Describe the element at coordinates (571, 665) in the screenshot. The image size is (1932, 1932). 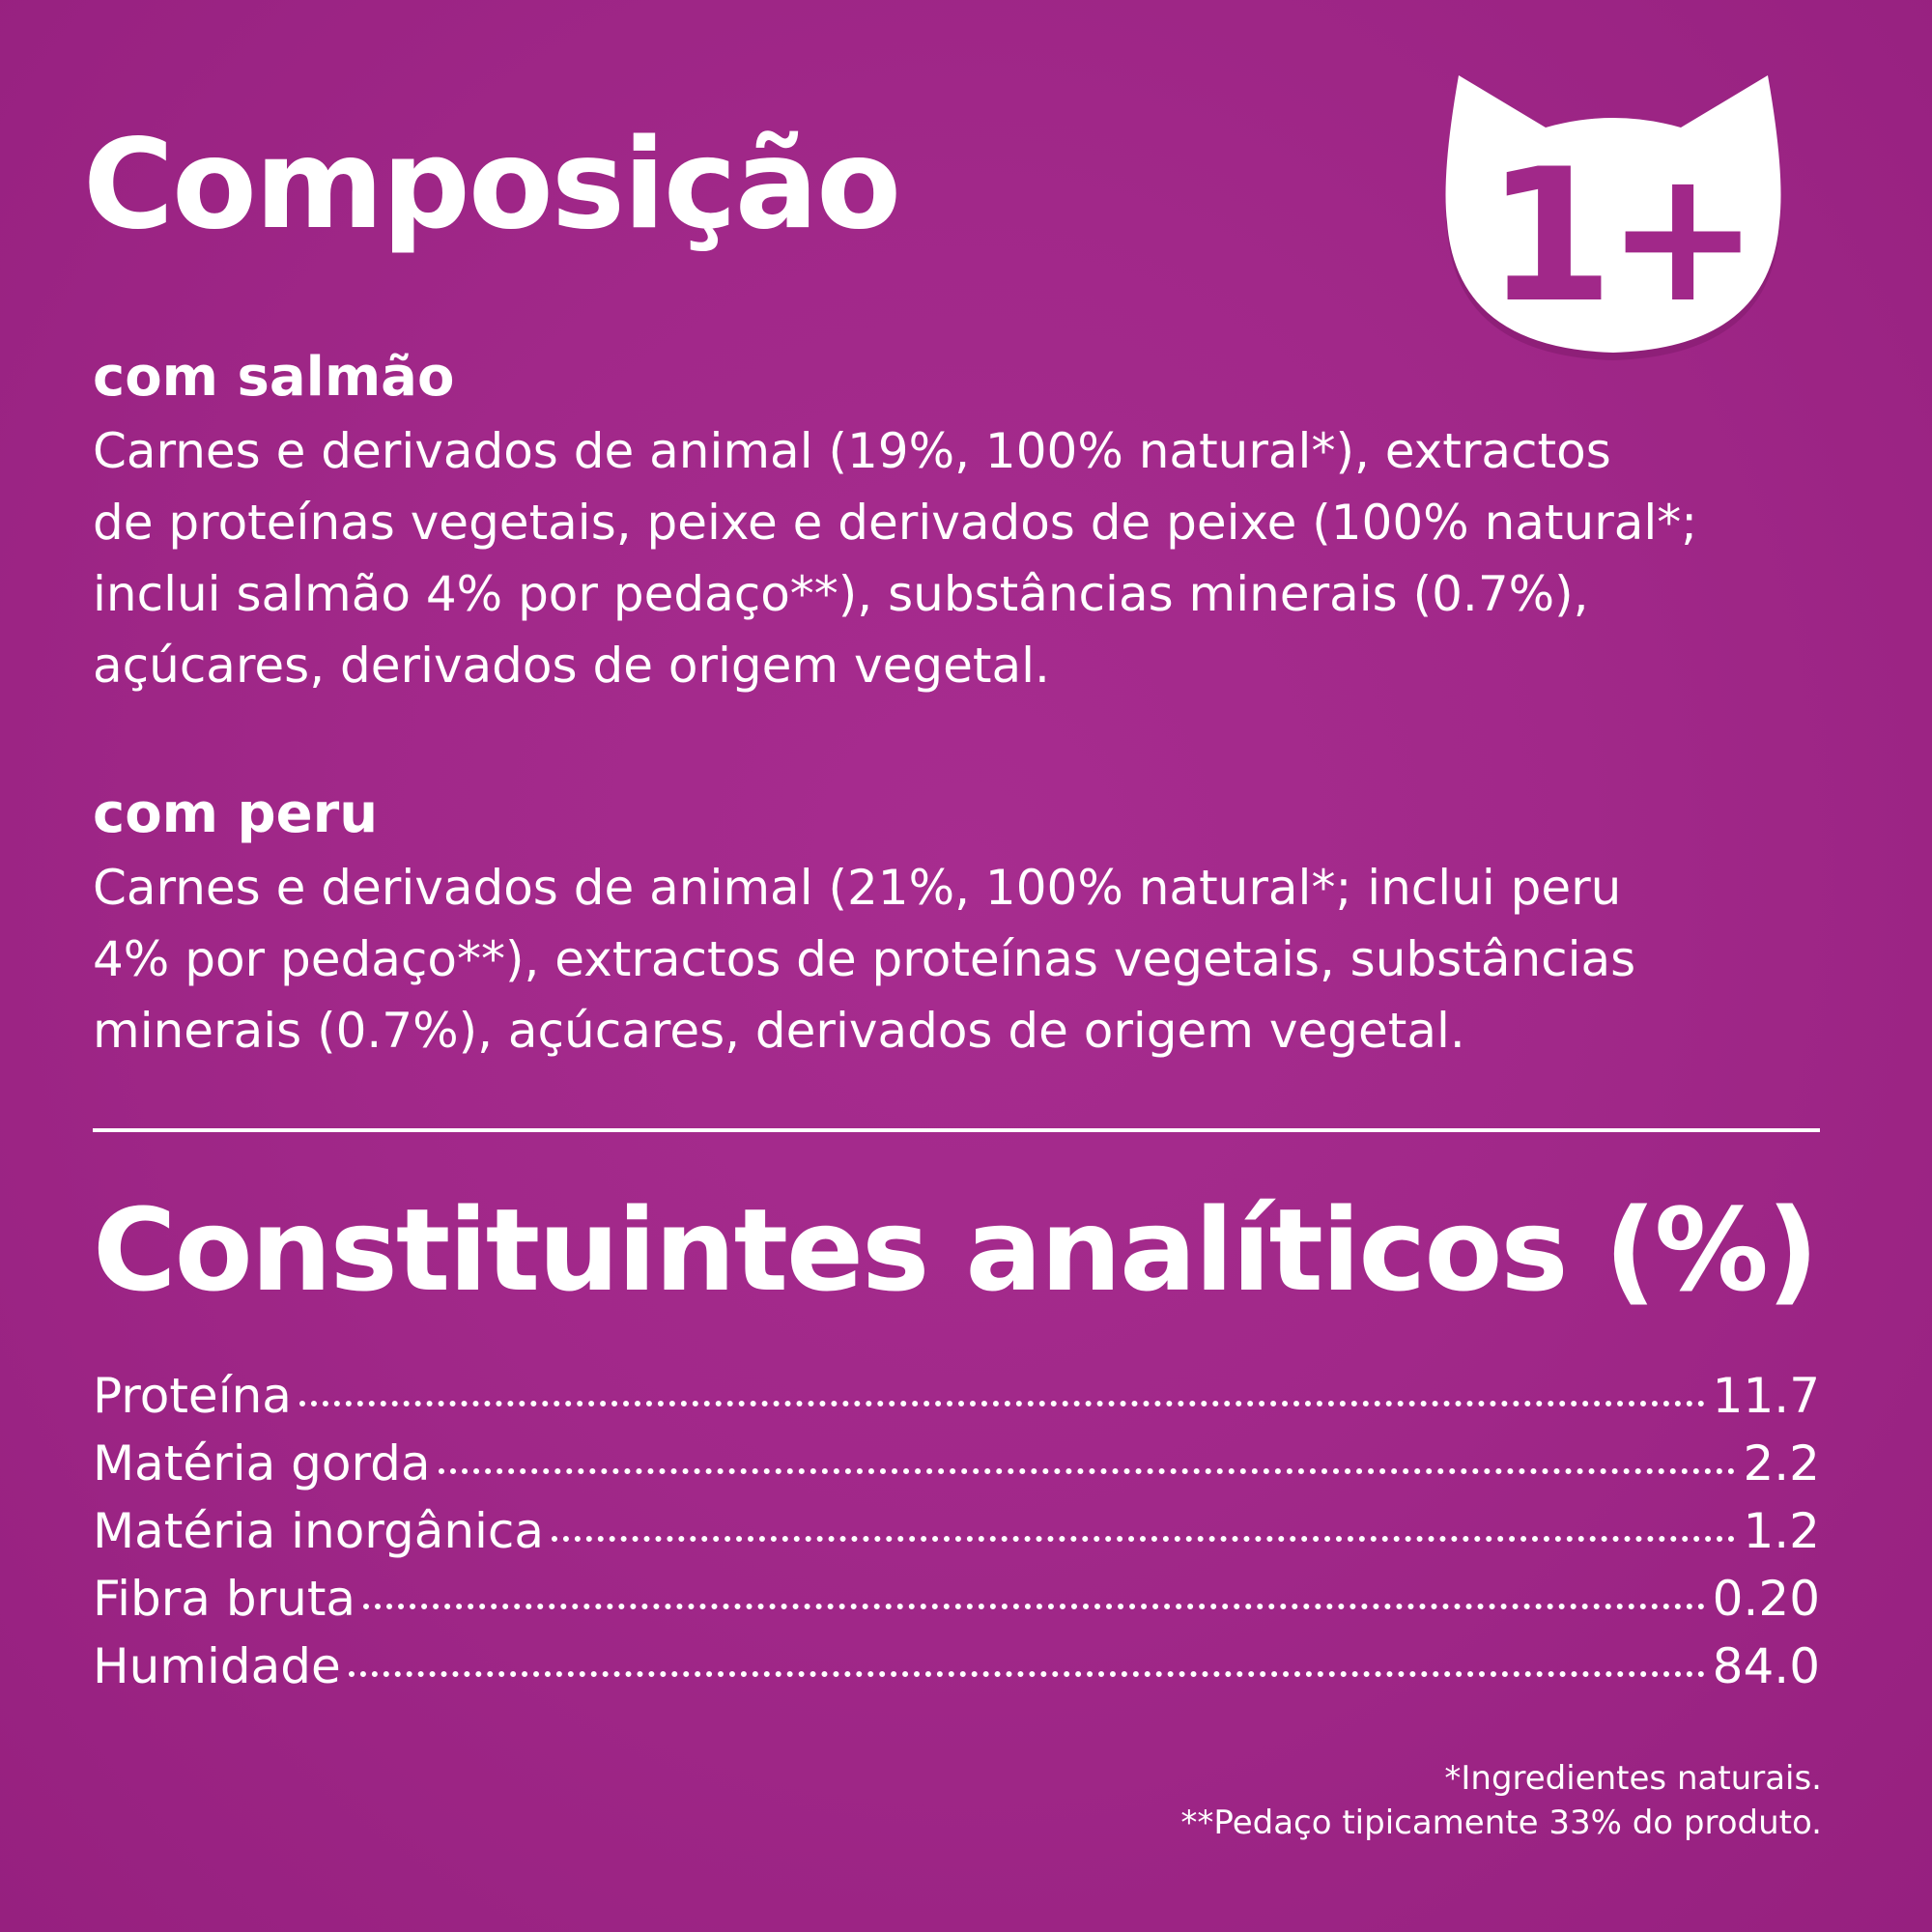
I see `body-line: açúcares, derivados de origem vegetal.` at that location.